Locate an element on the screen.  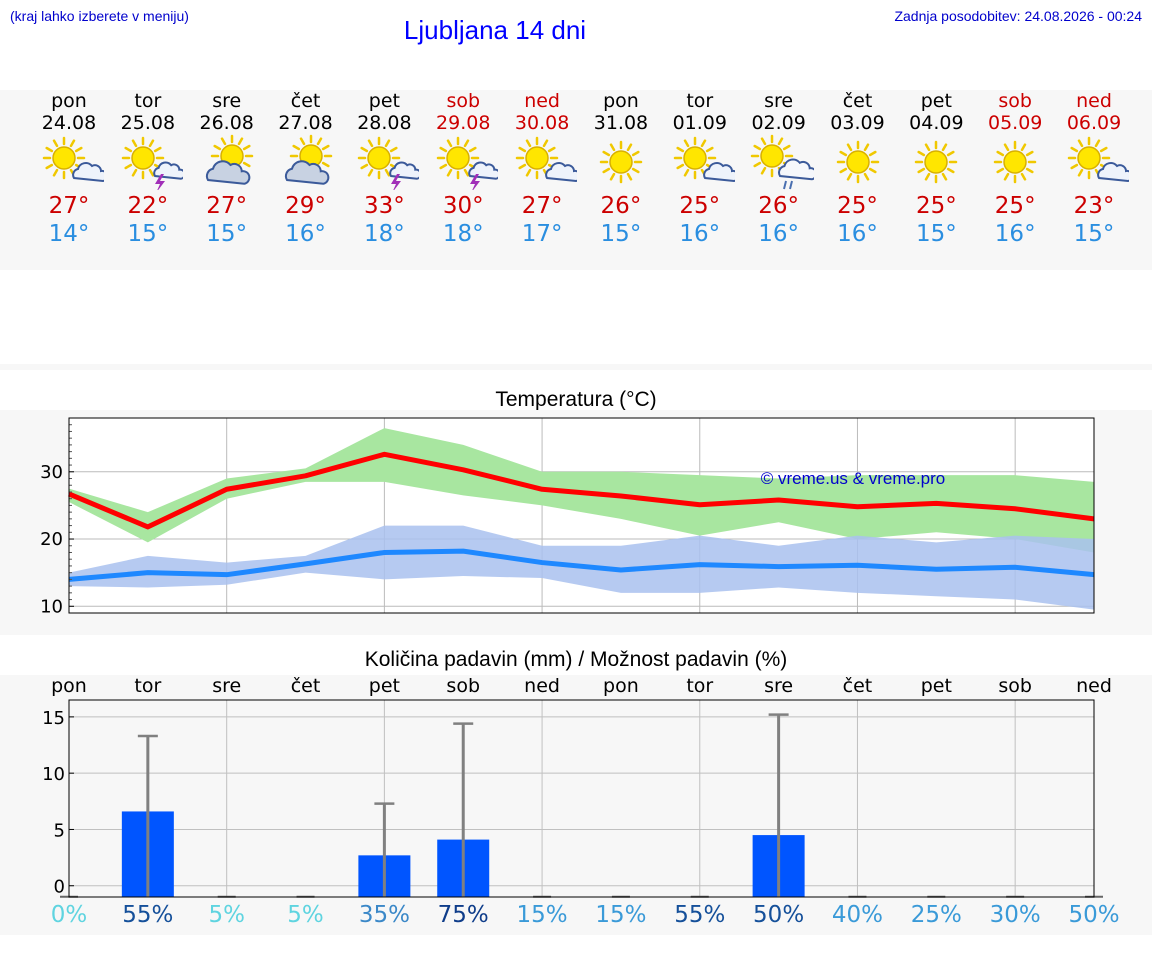
cloud-sun-icon is located at coordinates (229, 159).